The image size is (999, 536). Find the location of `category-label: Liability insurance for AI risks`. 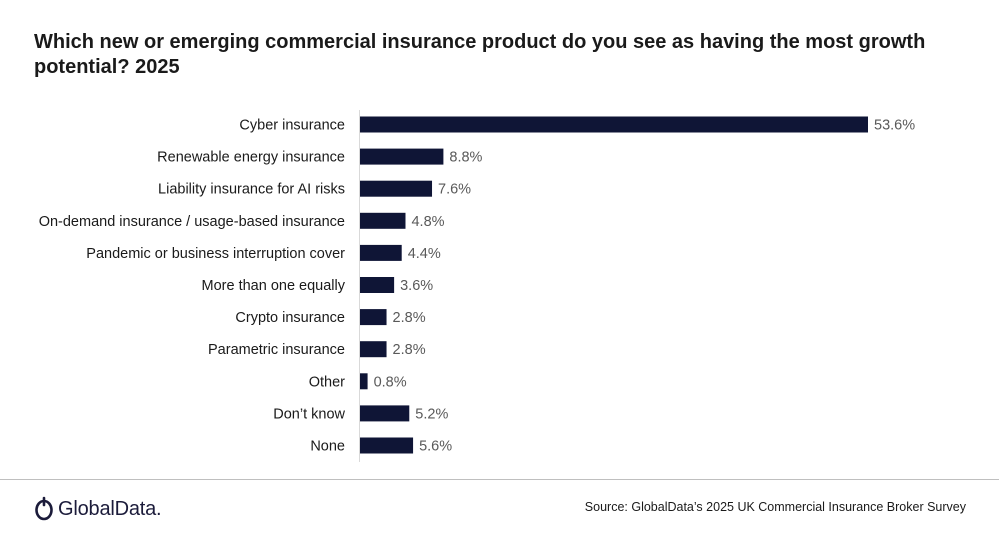

category-label: Liability insurance for AI risks is located at coordinates (251, 190).